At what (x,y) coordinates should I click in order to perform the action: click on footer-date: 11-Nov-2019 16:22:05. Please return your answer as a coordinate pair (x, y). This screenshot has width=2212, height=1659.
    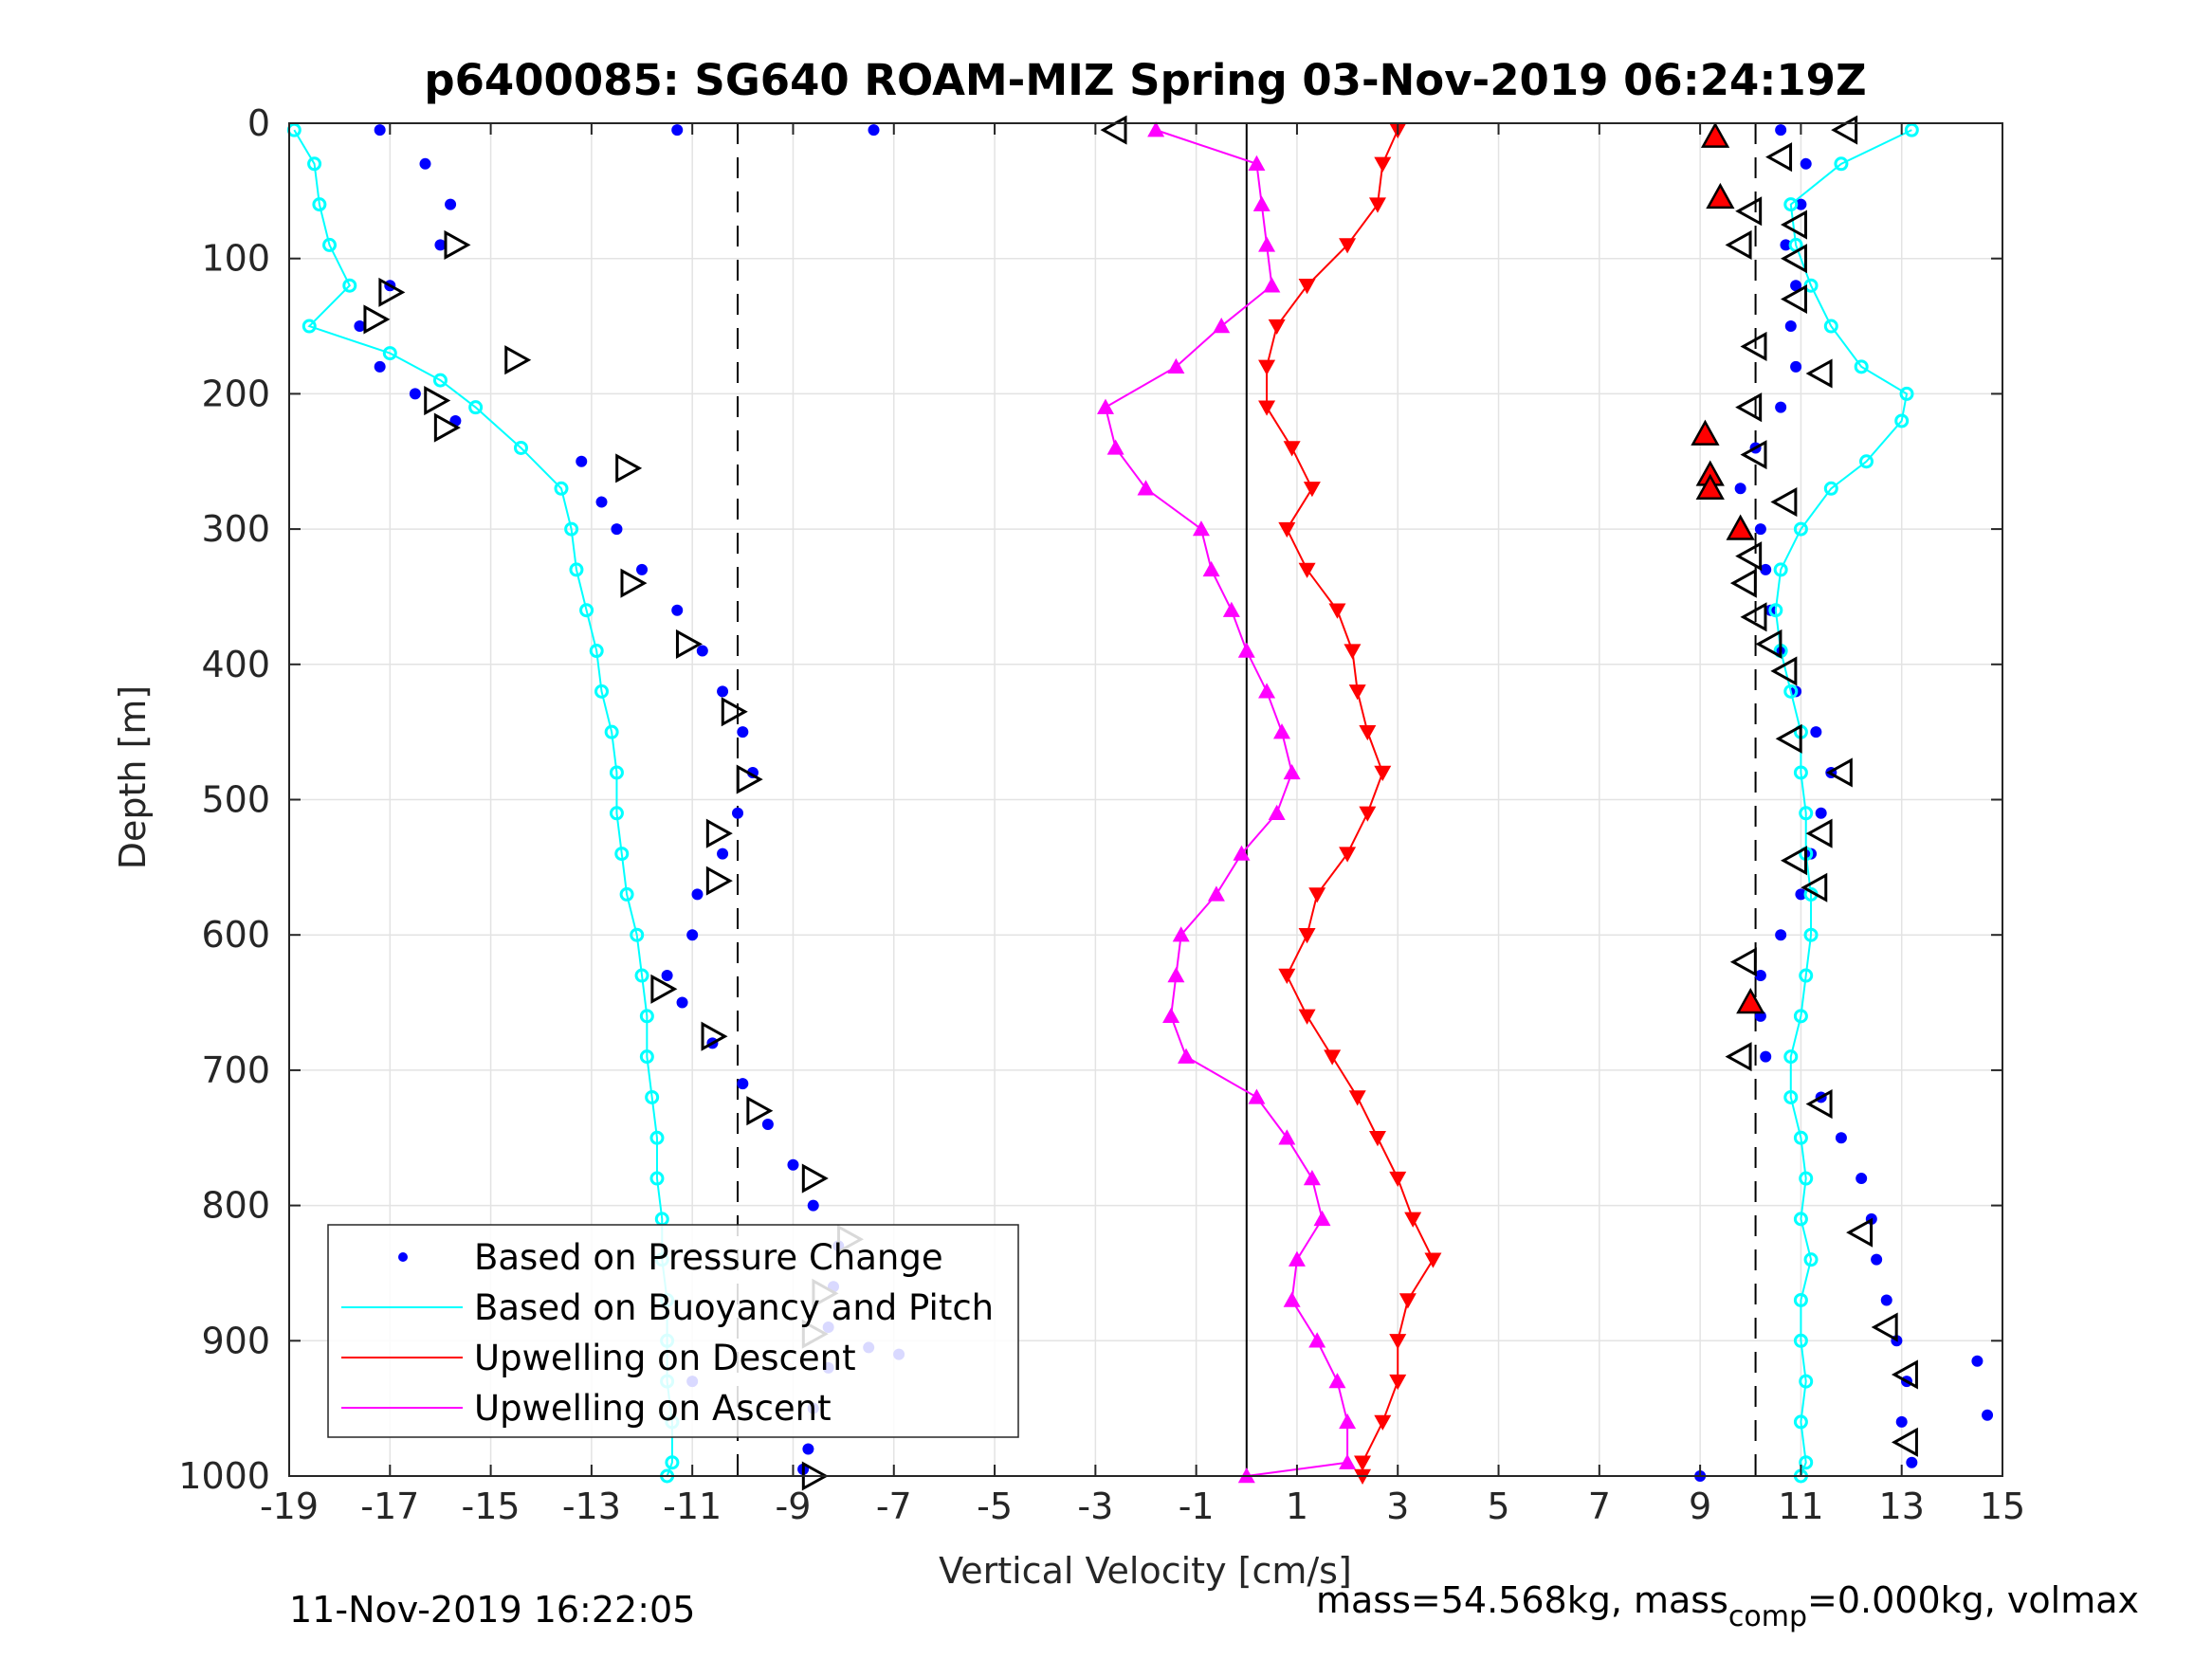
    Looking at the image, I should click on (492, 1610).